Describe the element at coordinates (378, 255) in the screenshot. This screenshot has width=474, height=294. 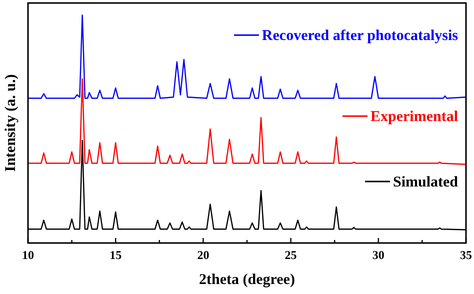
I see `x-tick-label: 30` at that location.